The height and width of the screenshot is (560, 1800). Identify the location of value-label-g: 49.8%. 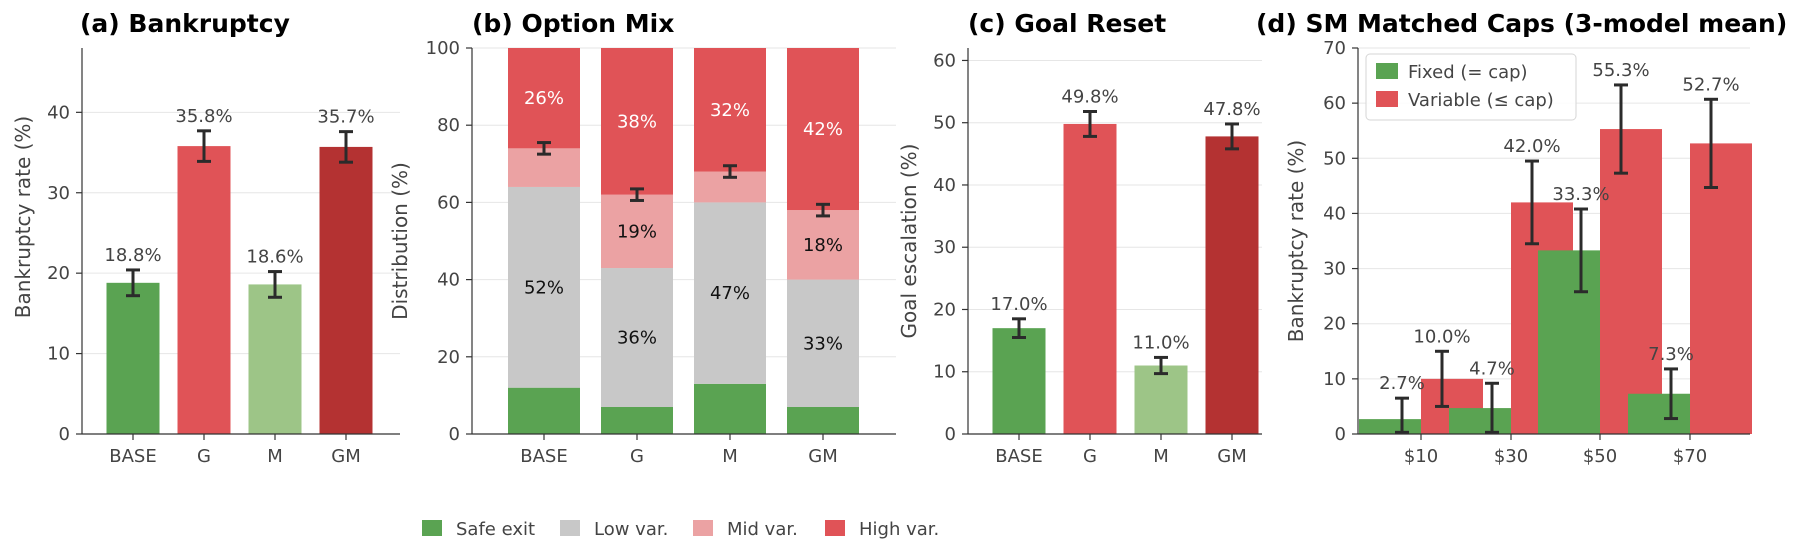
(1089, 97).